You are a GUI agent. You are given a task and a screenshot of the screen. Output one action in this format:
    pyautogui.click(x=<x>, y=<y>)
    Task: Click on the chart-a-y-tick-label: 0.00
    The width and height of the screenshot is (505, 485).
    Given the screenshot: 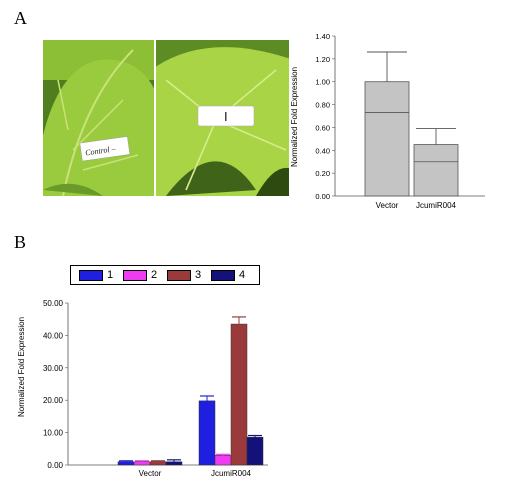 What is the action you would take?
    pyautogui.click(x=322, y=196)
    